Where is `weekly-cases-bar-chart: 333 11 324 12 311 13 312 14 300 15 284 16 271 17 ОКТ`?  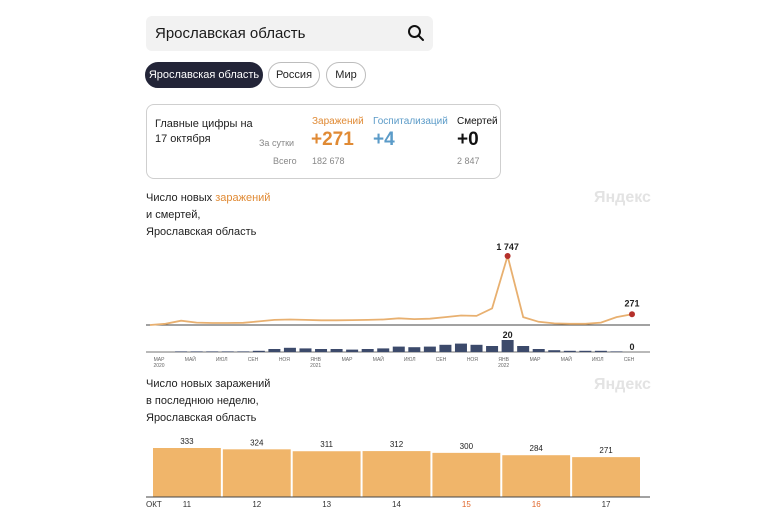 weekly-cases-bar-chart: 333 11 324 12 311 13 312 14 300 15 284 16 271 17 ОКТ is located at coordinates (398, 473).